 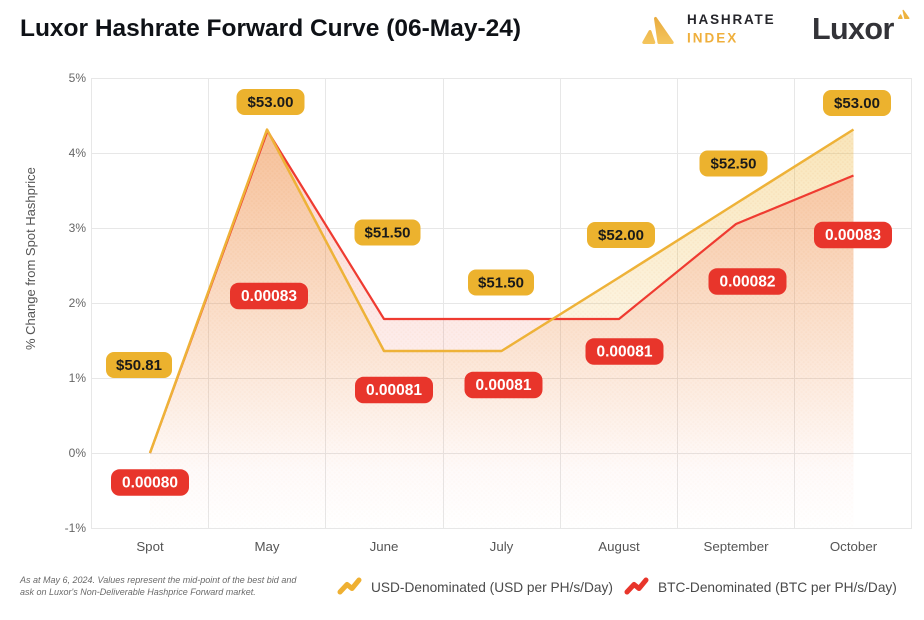 I want to click on svg-text: September, so click(x=736, y=546).